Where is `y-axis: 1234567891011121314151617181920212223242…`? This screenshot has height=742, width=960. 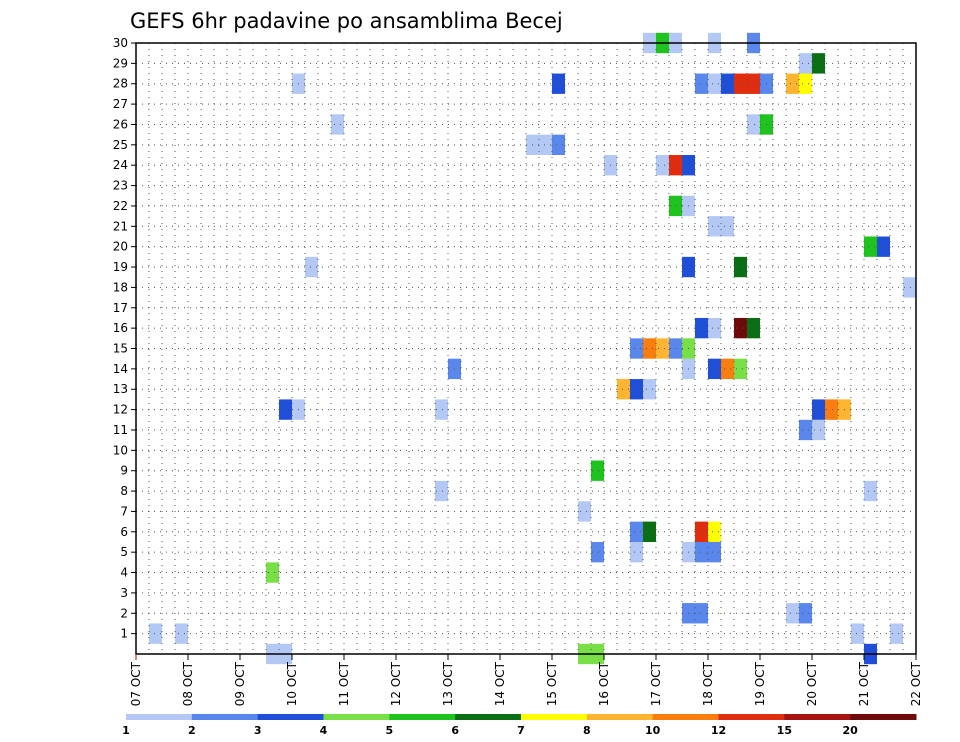 y-axis: 1234567891011121314151617181920212223242… is located at coordinates (124, 338).